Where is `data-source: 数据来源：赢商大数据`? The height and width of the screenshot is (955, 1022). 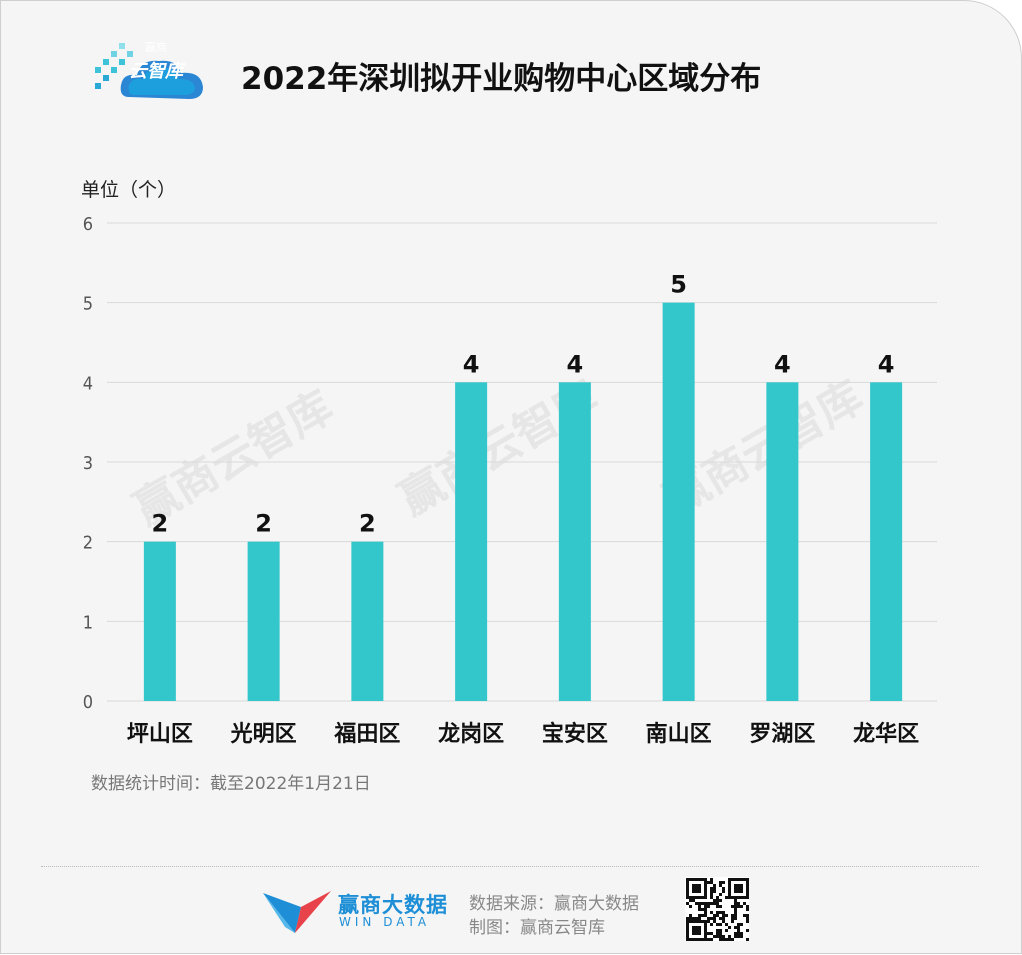 data-source: 数据来源：赢商大数据 is located at coordinates (554, 904).